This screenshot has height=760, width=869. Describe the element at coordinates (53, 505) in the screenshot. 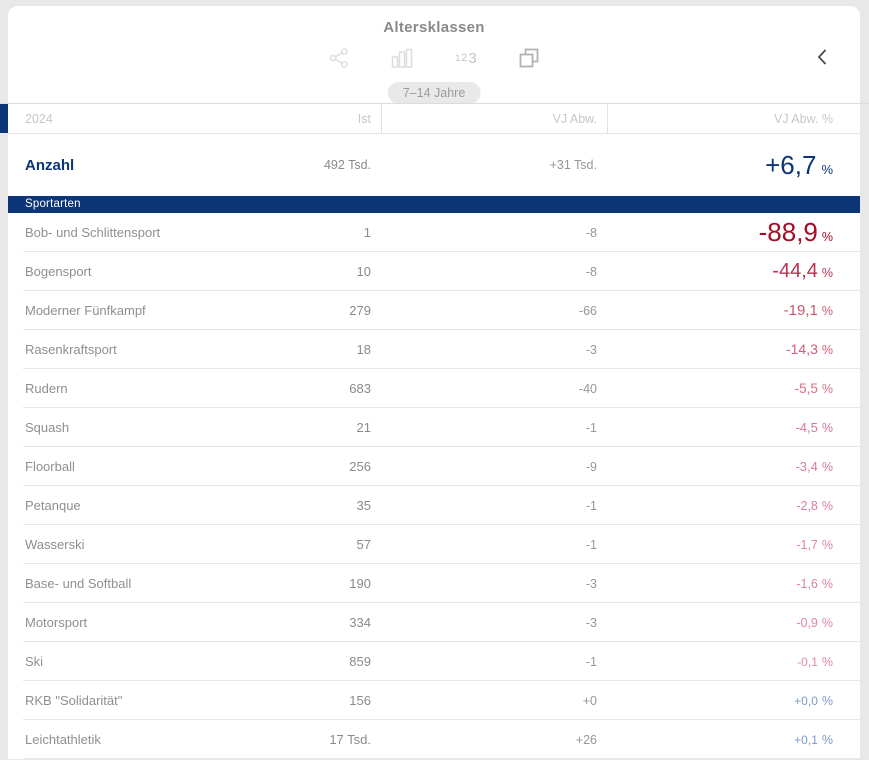

I see `sport-label: Petanque` at that location.